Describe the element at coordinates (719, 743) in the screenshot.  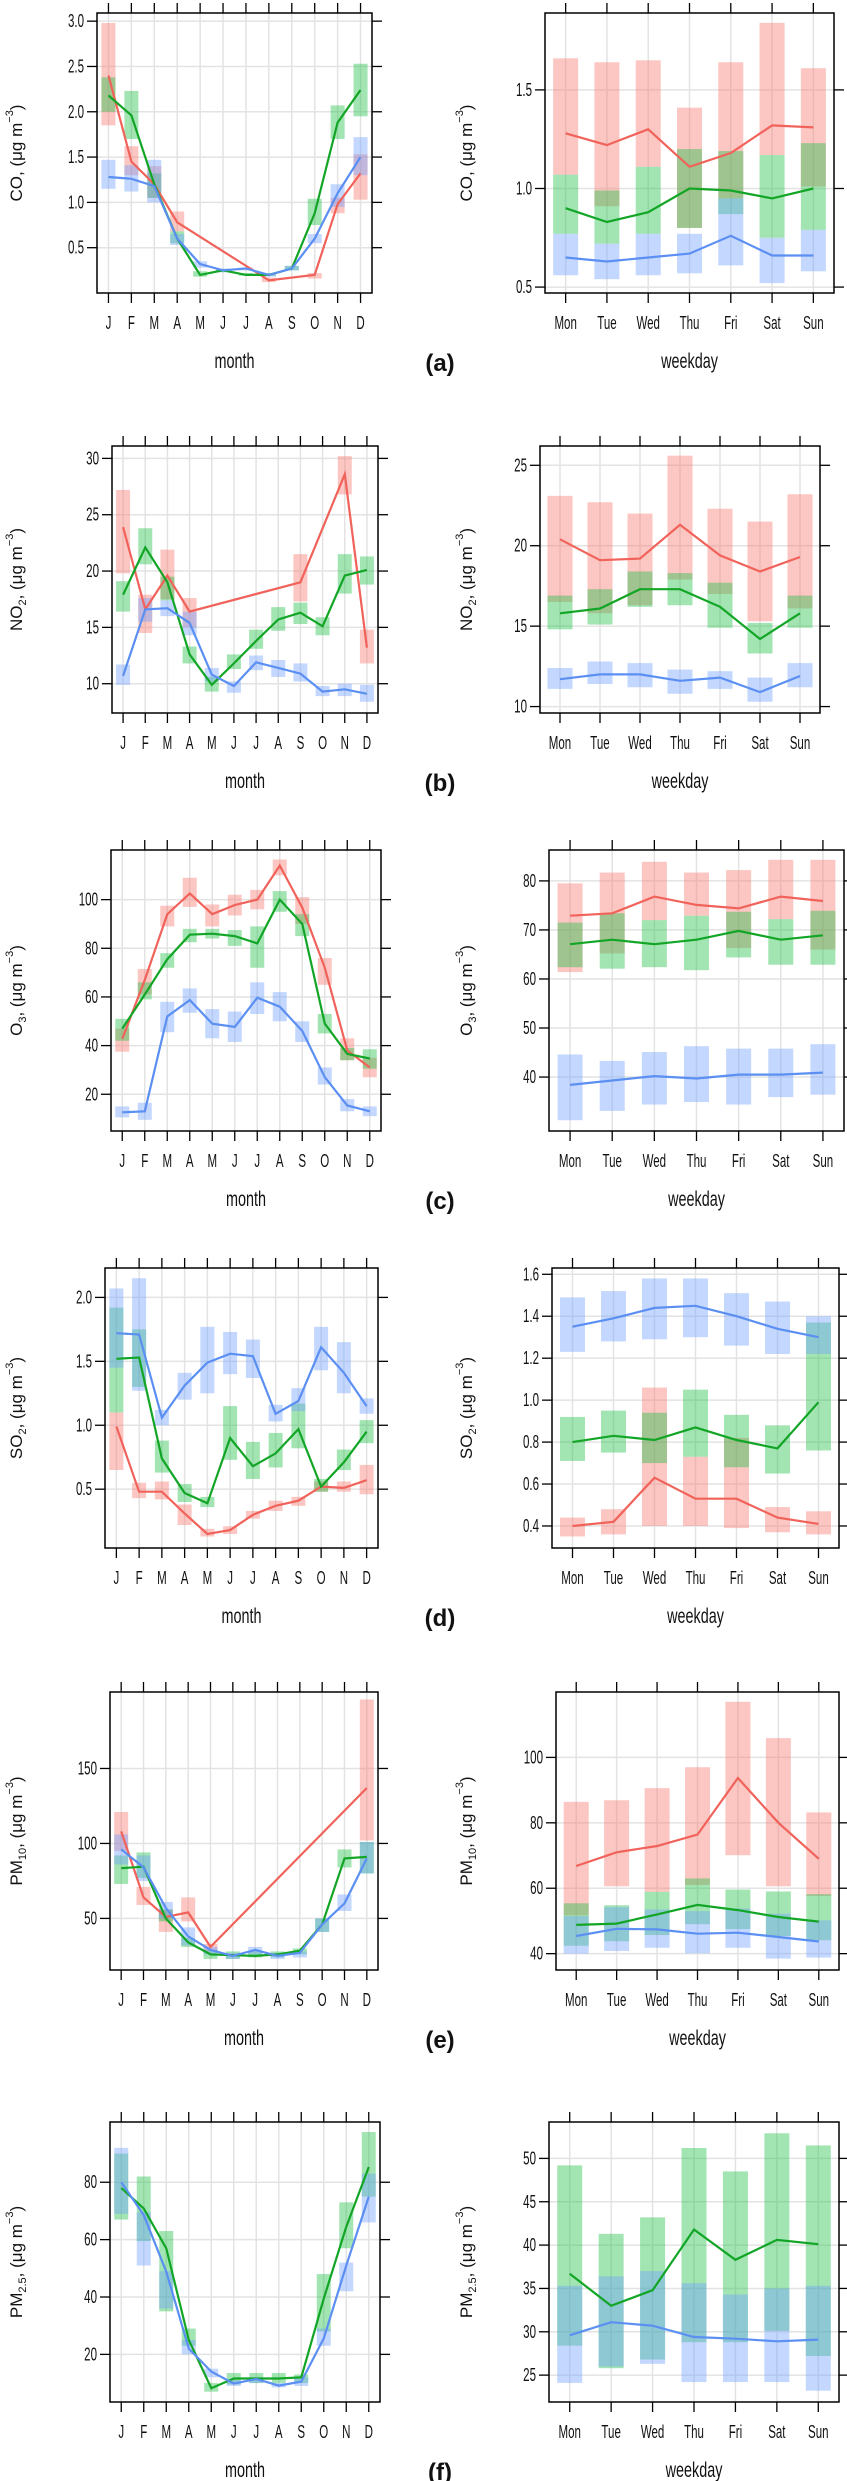
I see `x-tick-label: Fri` at that location.